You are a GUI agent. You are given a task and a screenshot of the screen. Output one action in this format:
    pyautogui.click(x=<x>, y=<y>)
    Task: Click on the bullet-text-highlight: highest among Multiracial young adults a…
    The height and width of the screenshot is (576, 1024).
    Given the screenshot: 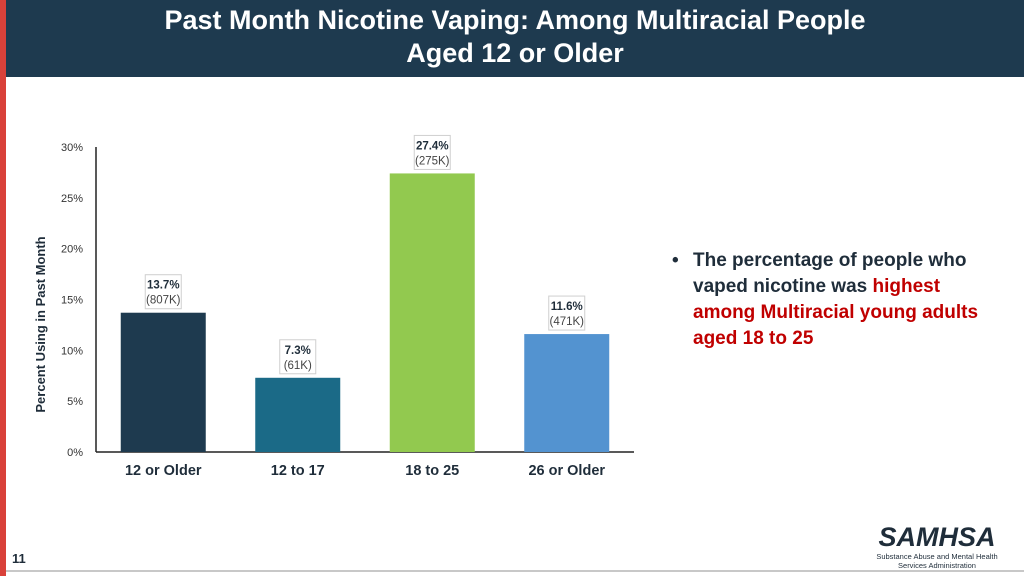 What is the action you would take?
    pyautogui.click(x=836, y=312)
    